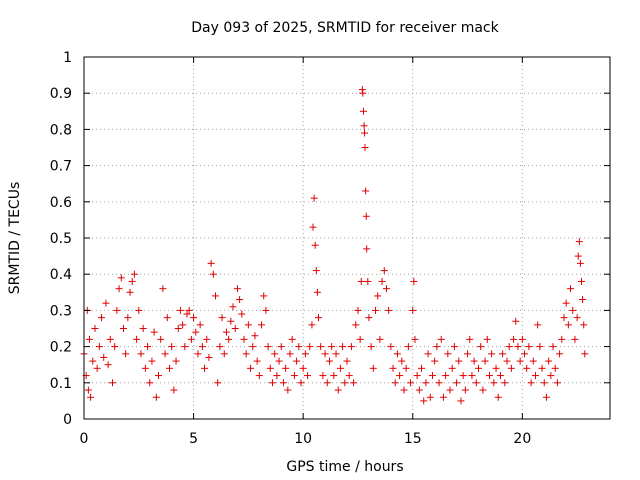 The width and height of the screenshot is (640, 480). I want to click on y-tick-label: 0.2, so click(61, 348).